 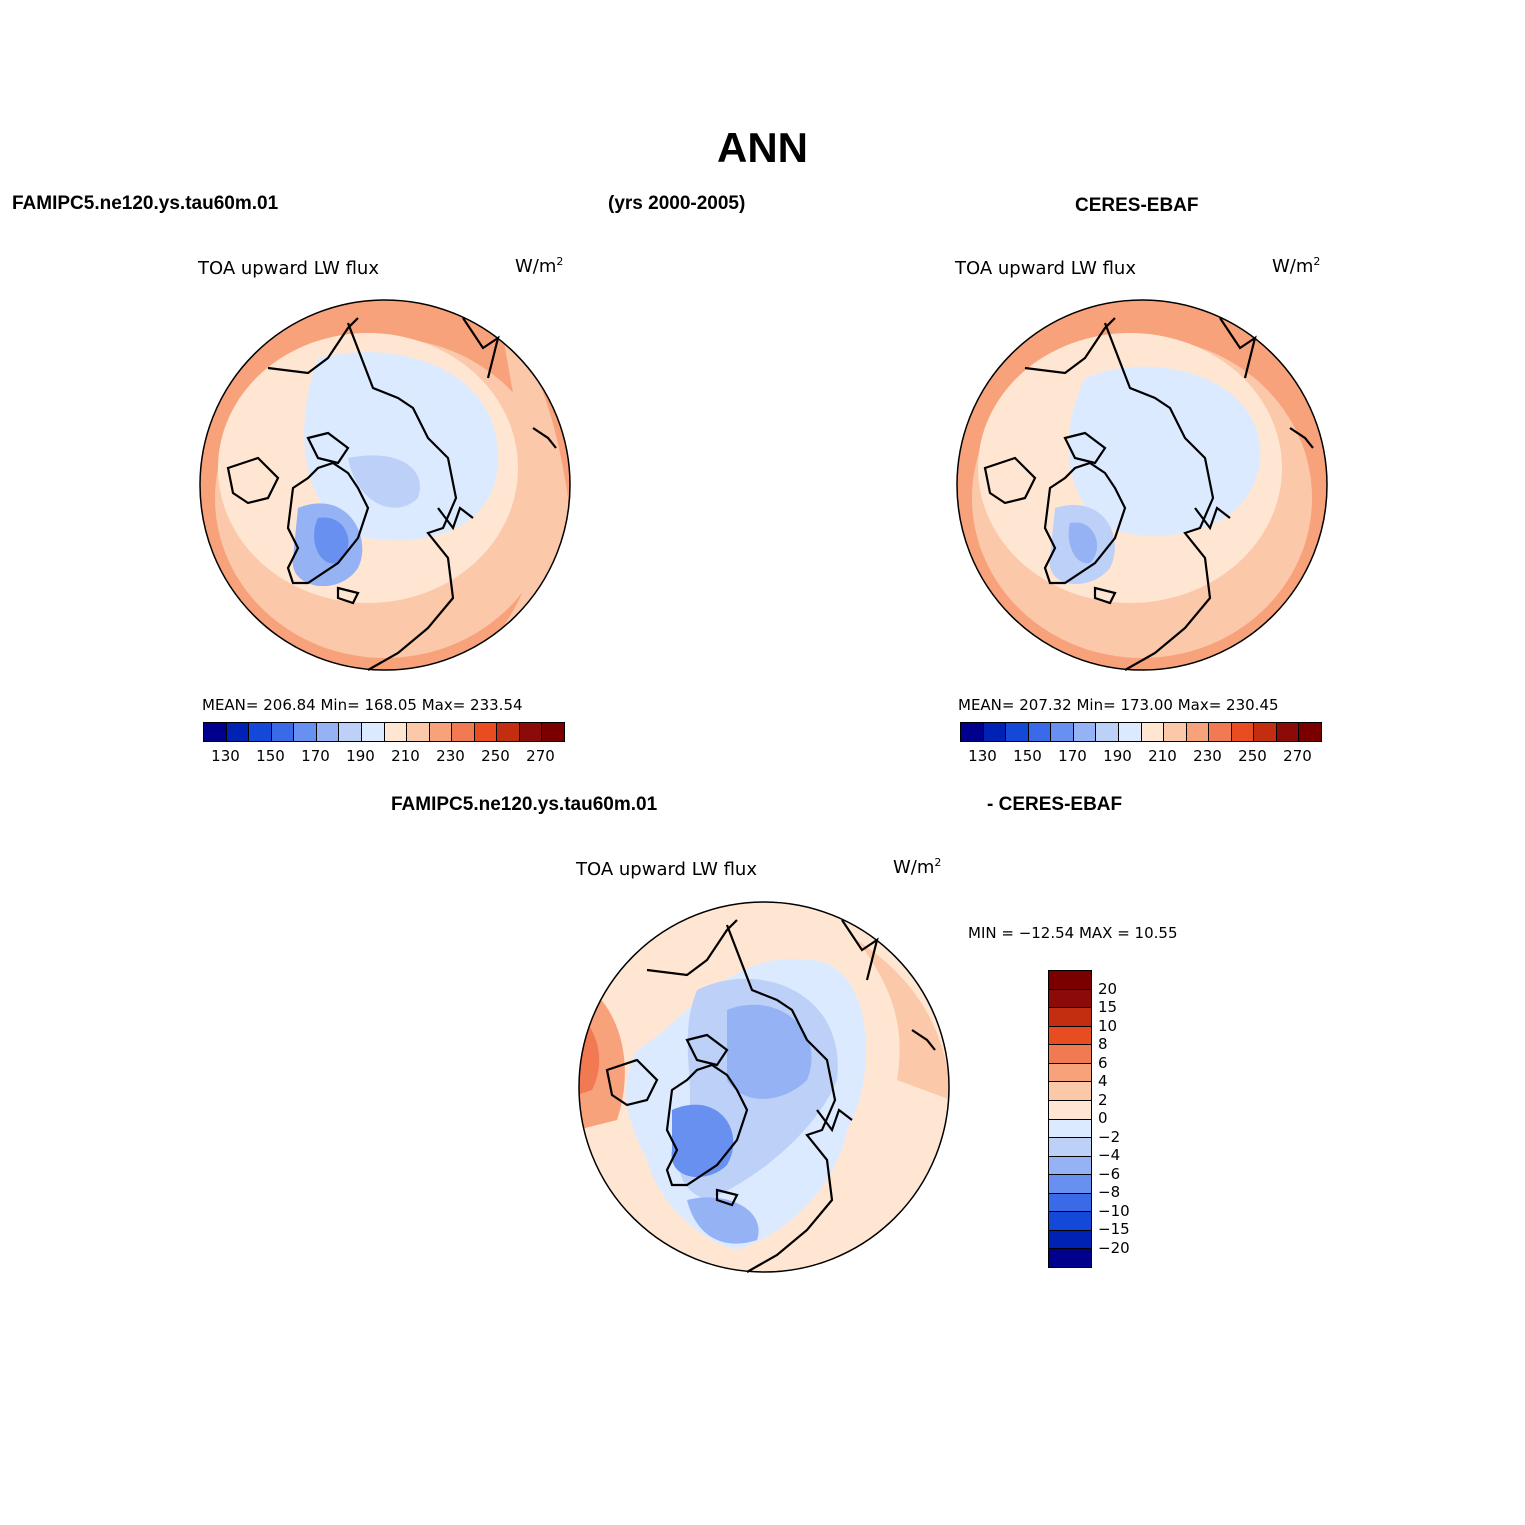 What do you see at coordinates (1103, 1081) in the screenshot?
I see `colorbar-tick-label: 4` at bounding box center [1103, 1081].